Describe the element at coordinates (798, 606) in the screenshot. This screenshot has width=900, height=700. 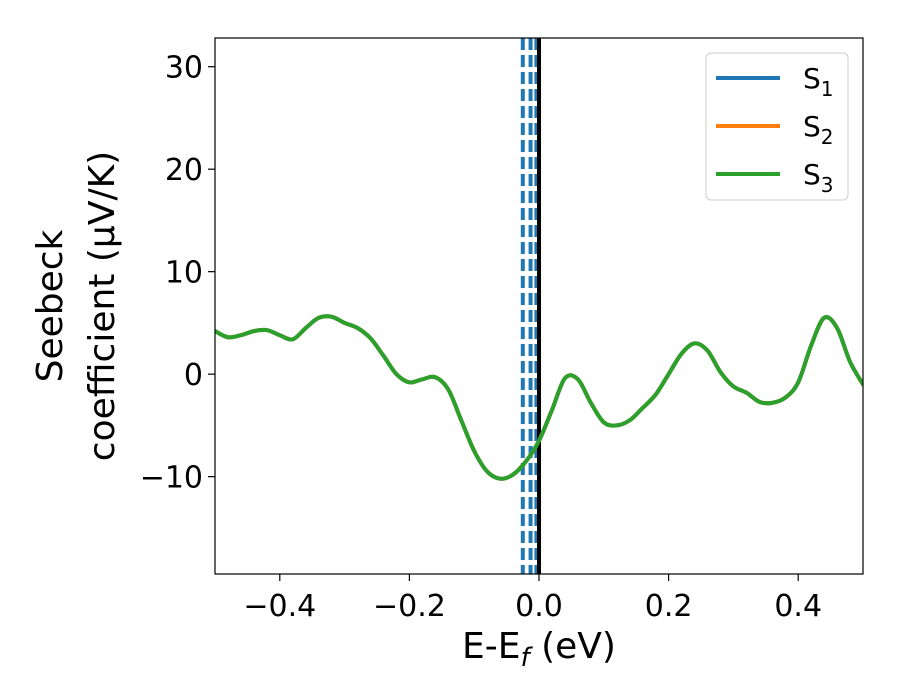
I see `x-tick-label: 0.4` at that location.